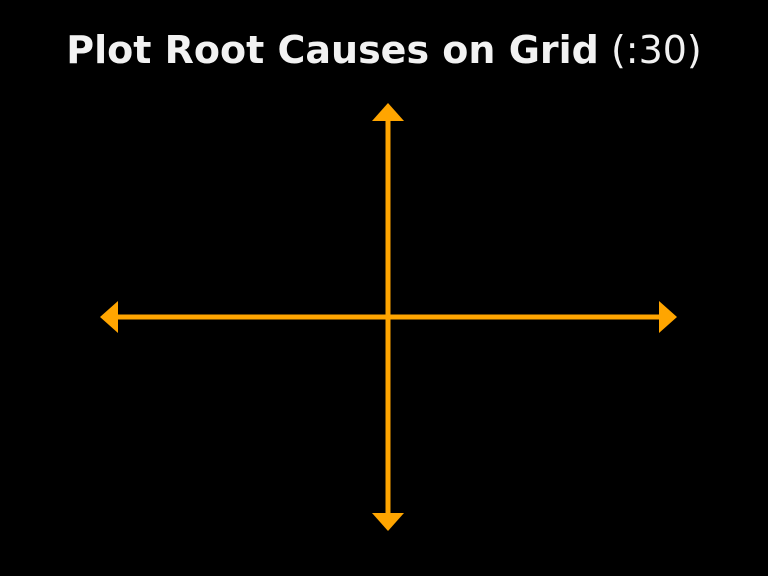 This screenshot has width=768, height=576. I want to click on arrow-right-icon, so click(668, 317).